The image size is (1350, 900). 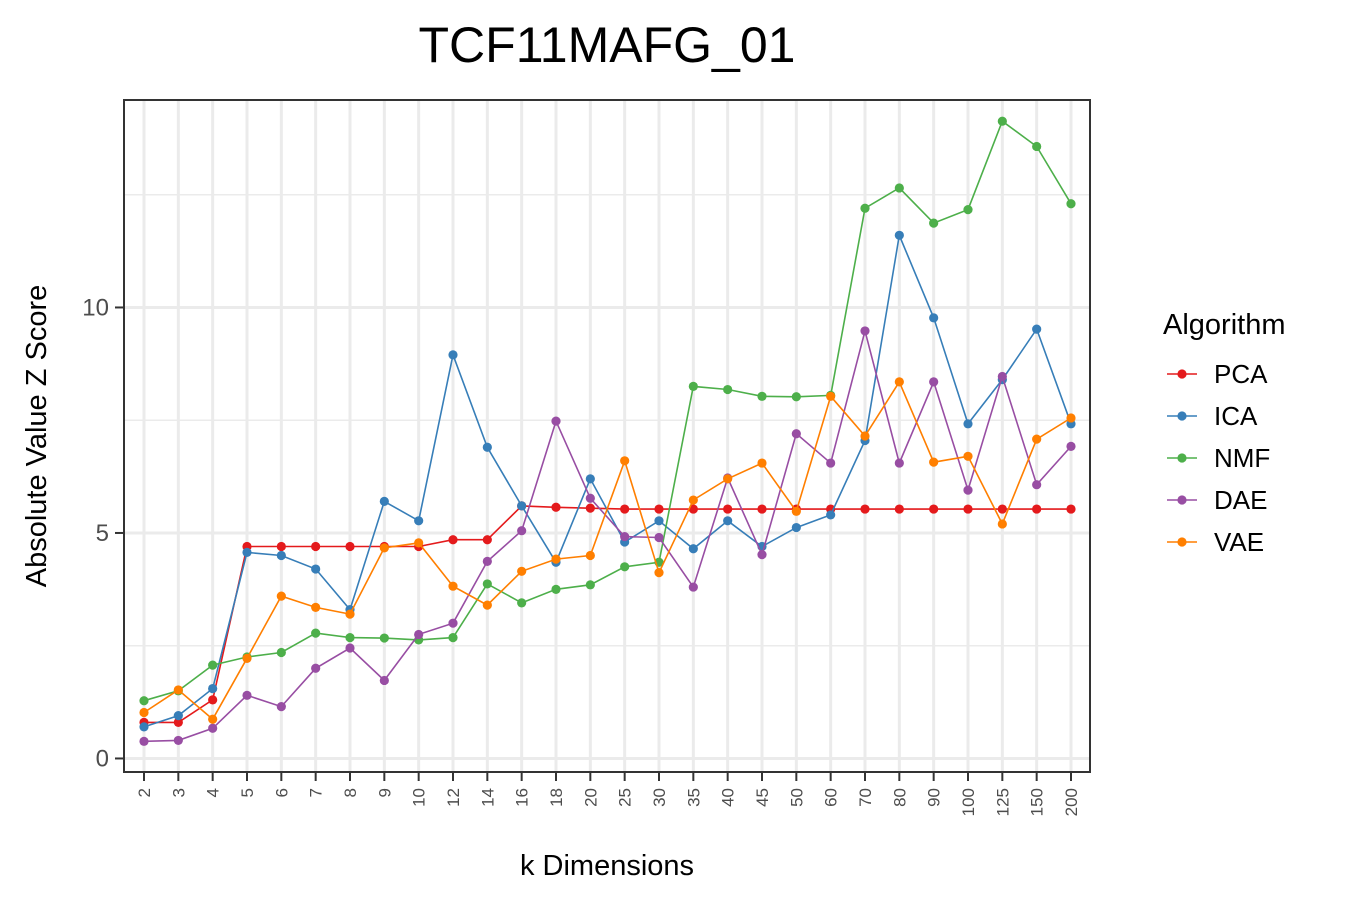 What do you see at coordinates (1037, 802) in the screenshot?
I see `x-tick-label: 150` at bounding box center [1037, 802].